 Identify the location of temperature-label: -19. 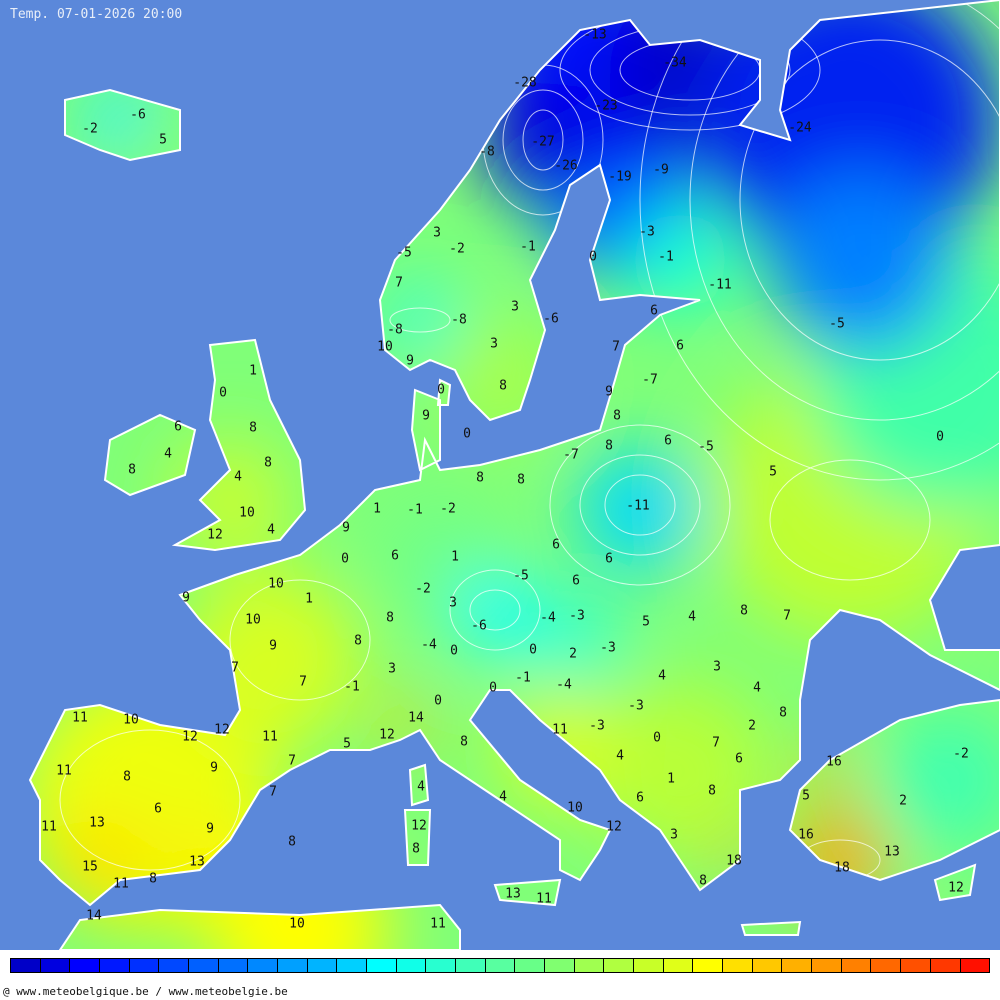
(620, 177).